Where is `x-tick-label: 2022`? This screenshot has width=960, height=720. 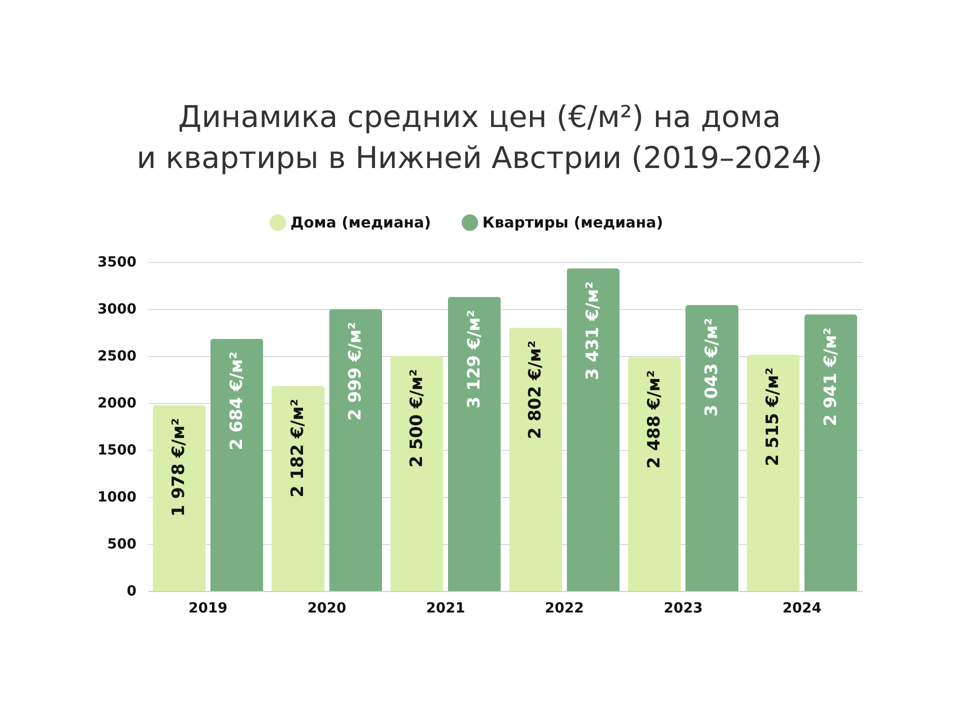 x-tick-label: 2022 is located at coordinates (564, 608).